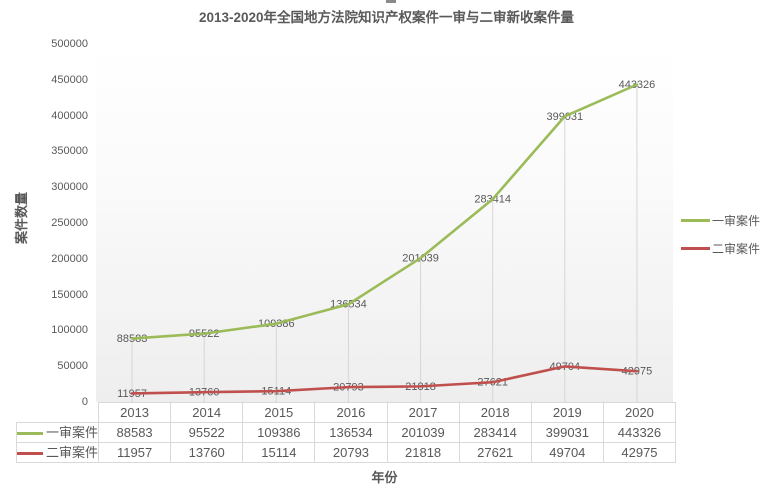 The width and height of the screenshot is (773, 492). I want to click on y-tick-label: 300000, so click(69, 187).